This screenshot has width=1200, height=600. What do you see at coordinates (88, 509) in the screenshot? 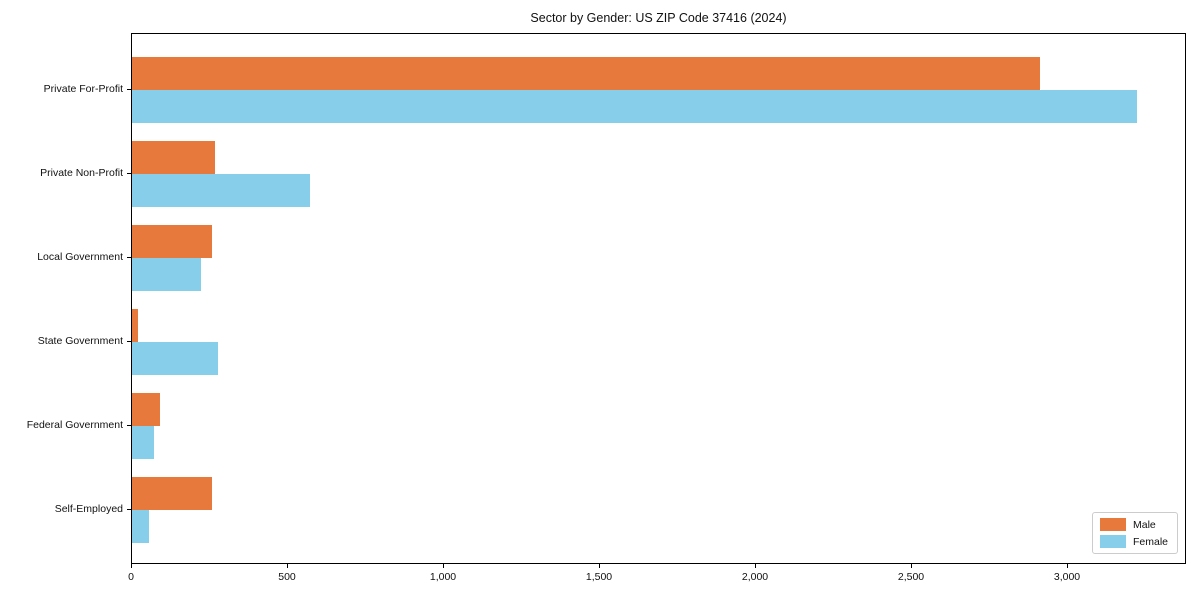
I see `y-tick-label: Self-Employed` at bounding box center [88, 509].